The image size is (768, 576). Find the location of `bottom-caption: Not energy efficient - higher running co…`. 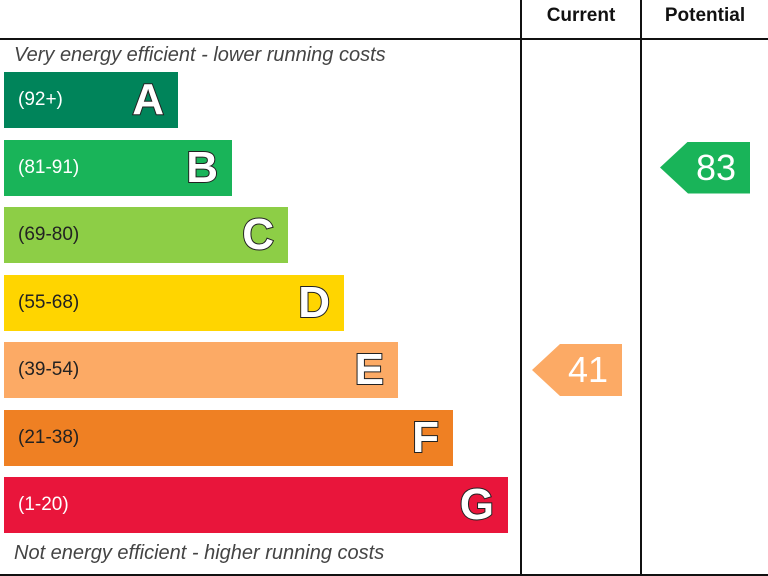

bottom-caption: Not energy efficient - higher running co… is located at coordinates (199, 553).